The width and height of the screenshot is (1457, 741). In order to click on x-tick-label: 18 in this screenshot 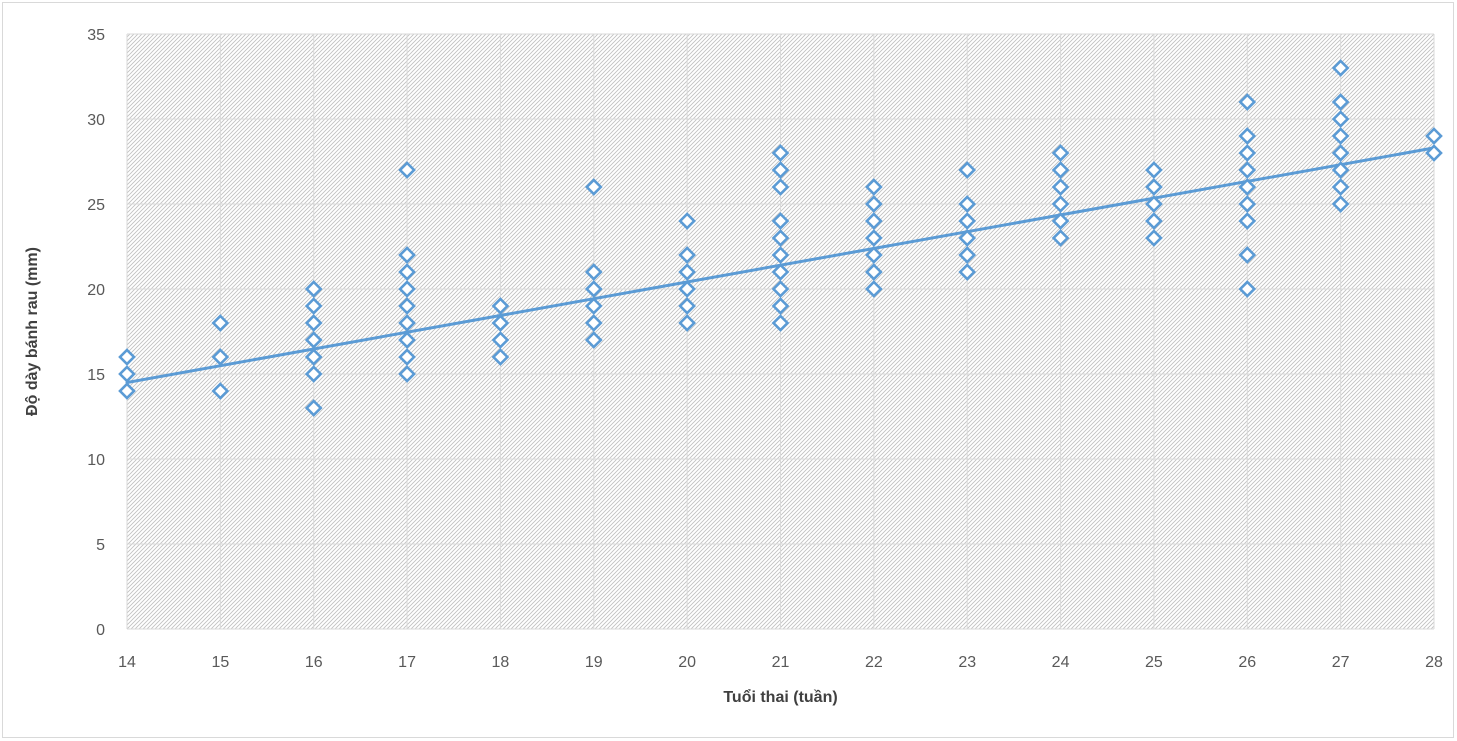, I will do `click(501, 662)`.